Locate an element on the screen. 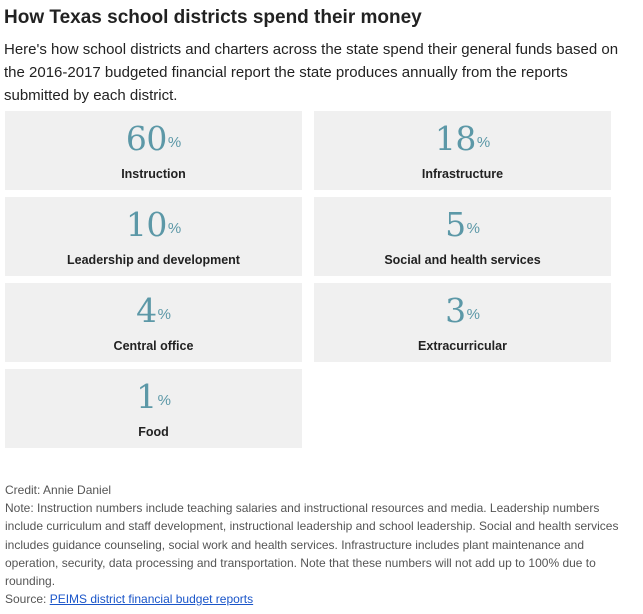 Image resolution: width=643 pixels, height=614 pixels. stat-value: 4% is located at coordinates (153, 310).